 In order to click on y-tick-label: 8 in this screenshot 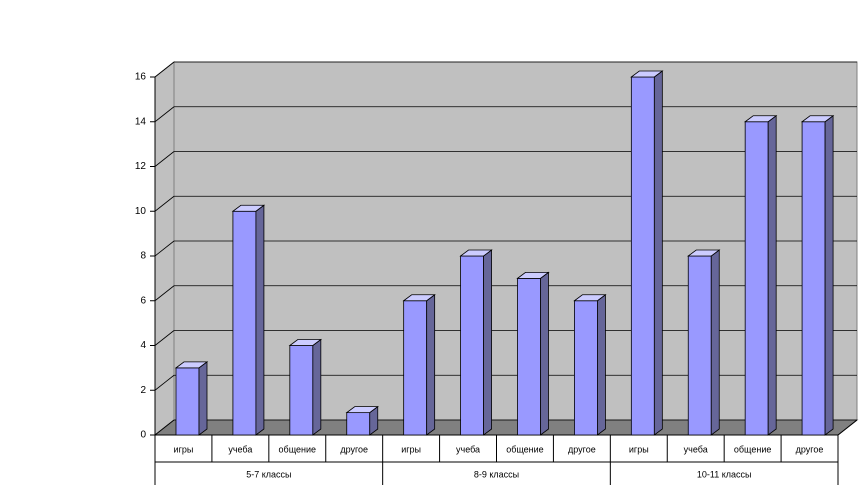, I will do `click(143, 256)`.